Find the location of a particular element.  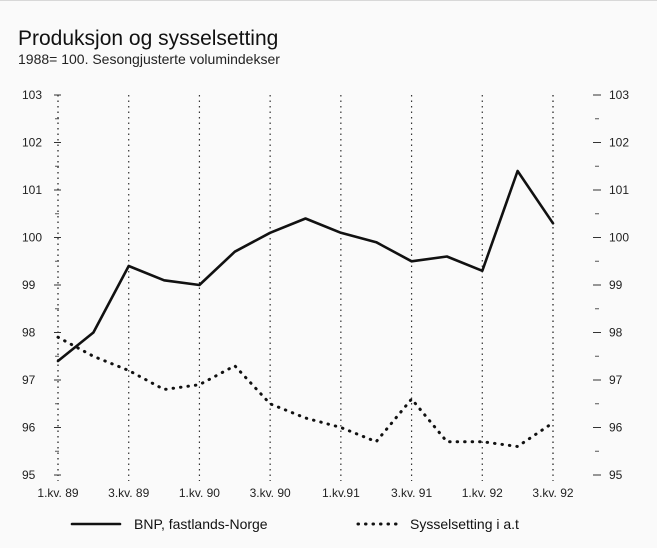

legend-label-1: Sysselsetting i a.t is located at coordinates (464, 524).